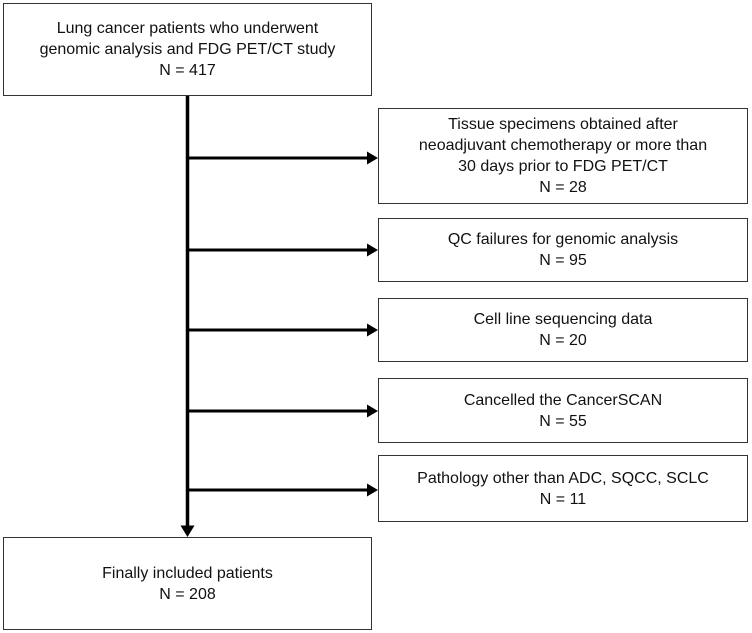 The image size is (752, 633). Describe the element at coordinates (187, 573) in the screenshot. I see `box-label: Finally included patients` at that location.